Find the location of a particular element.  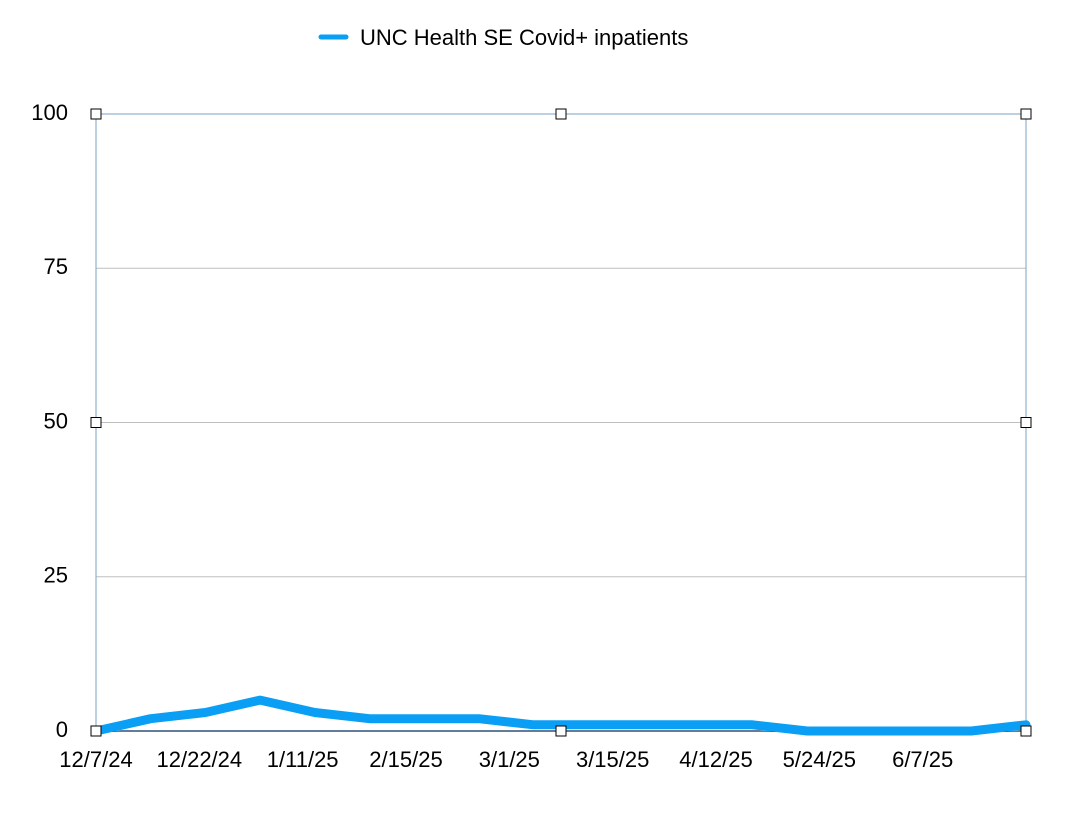

y-tick-label: 25 is located at coordinates (56, 575).